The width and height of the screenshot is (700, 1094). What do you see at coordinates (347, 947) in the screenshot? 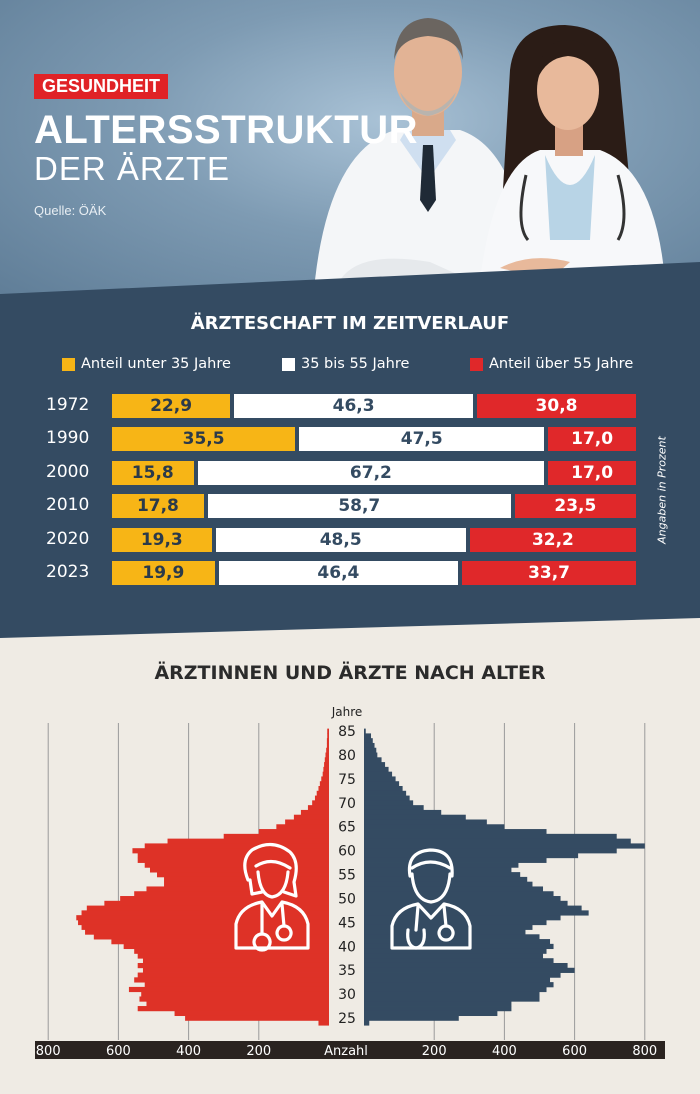
I see `age-tick-label: 40` at bounding box center [347, 947].